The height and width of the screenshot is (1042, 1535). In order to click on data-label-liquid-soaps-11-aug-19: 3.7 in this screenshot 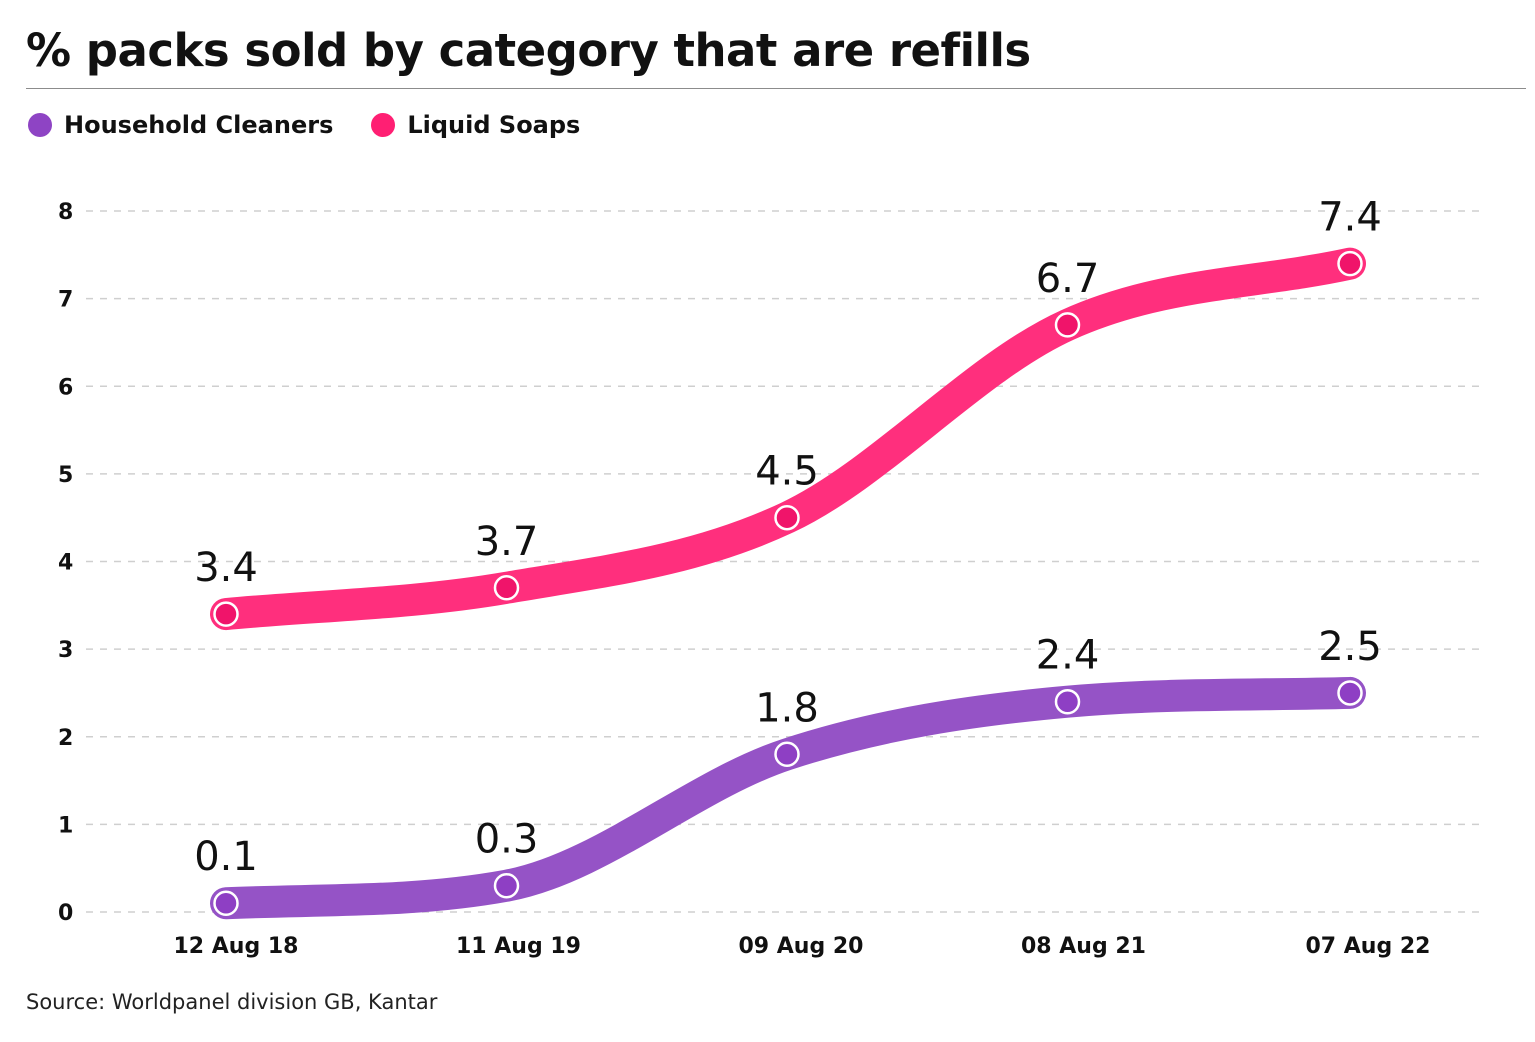, I will do `click(507, 542)`.